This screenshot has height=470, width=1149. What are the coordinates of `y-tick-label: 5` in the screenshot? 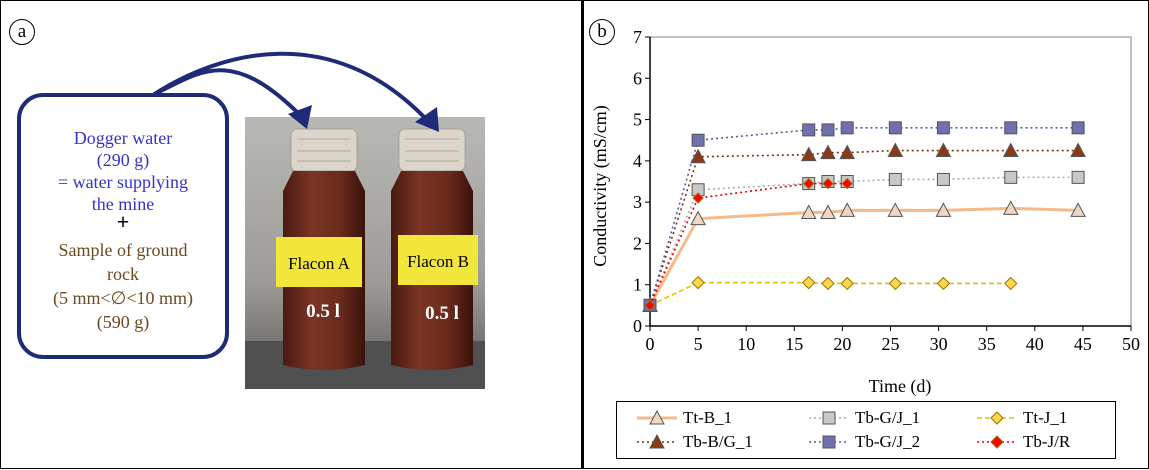 It's located at (637, 120).